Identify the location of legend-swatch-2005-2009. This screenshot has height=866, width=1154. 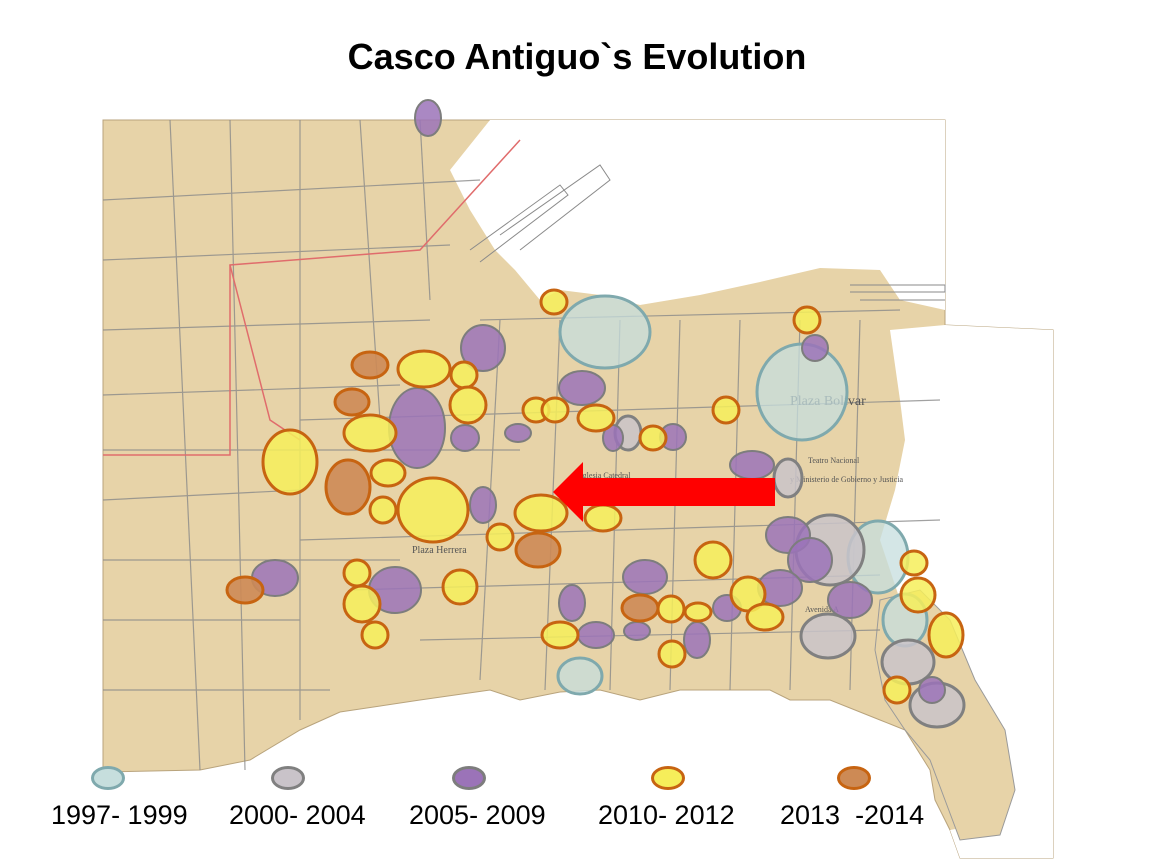
(469, 778).